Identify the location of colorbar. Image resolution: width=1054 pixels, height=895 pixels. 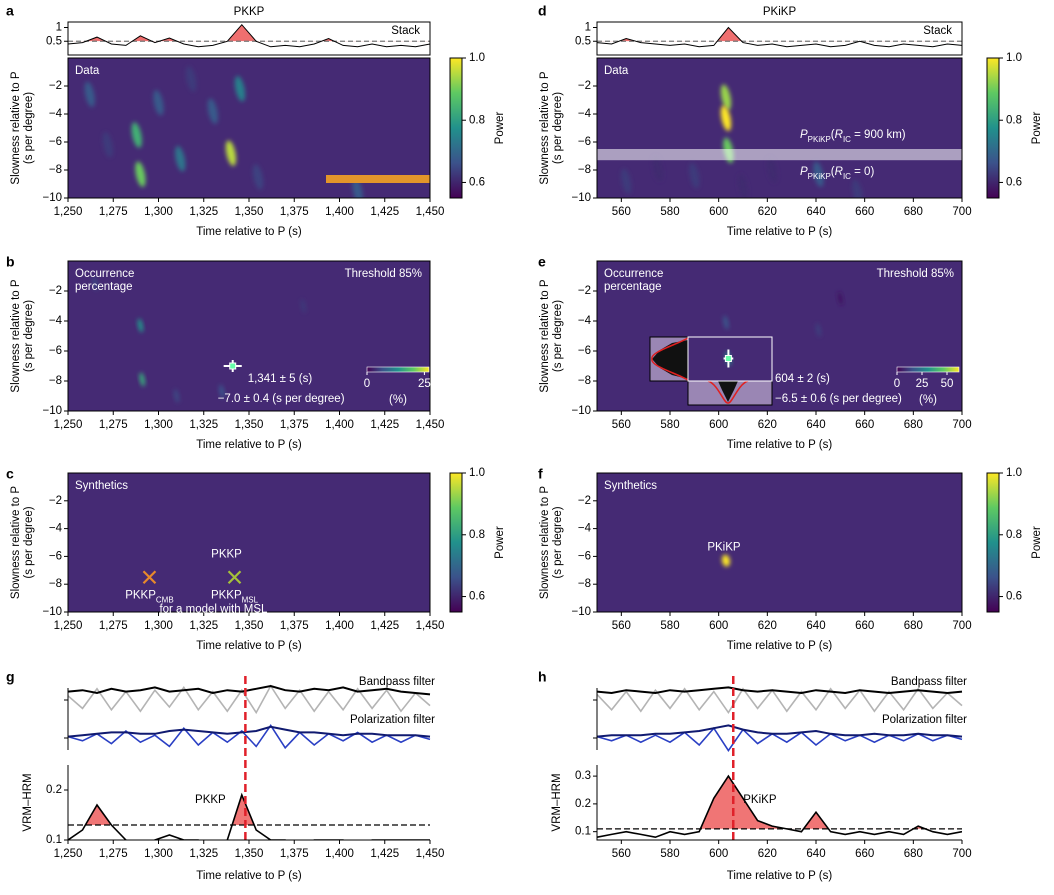
(456, 542).